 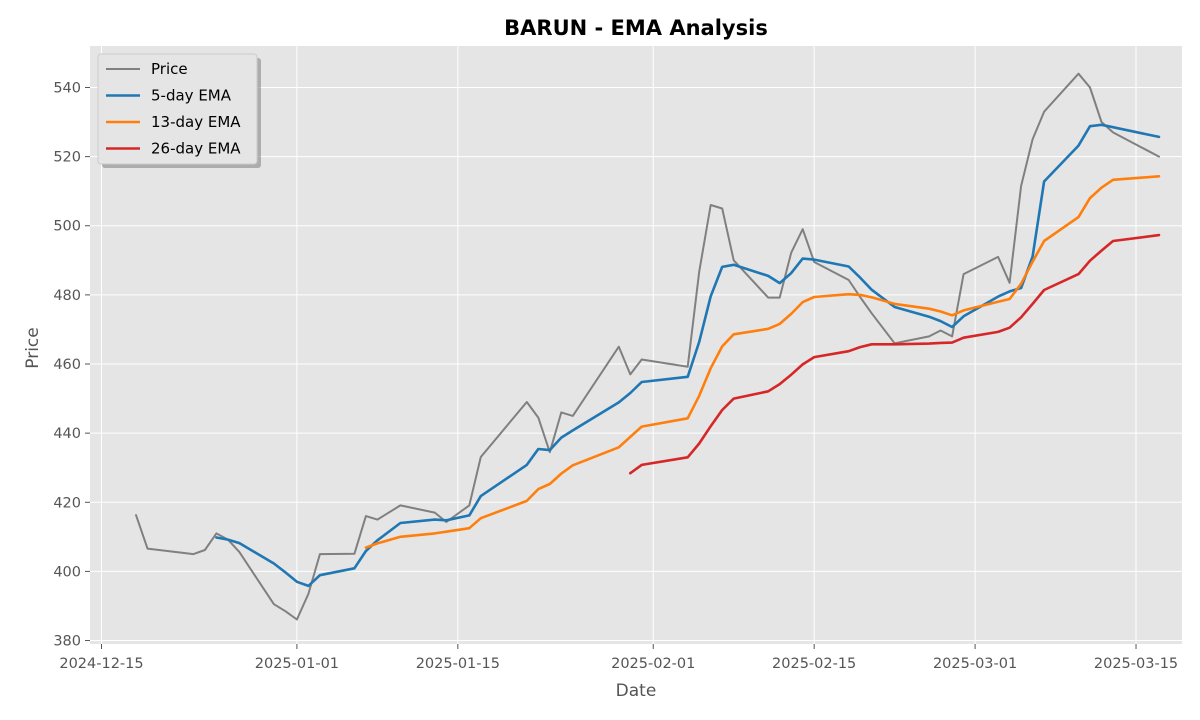 What do you see at coordinates (67, 88) in the screenshot?
I see `y-tick-label: 540` at bounding box center [67, 88].